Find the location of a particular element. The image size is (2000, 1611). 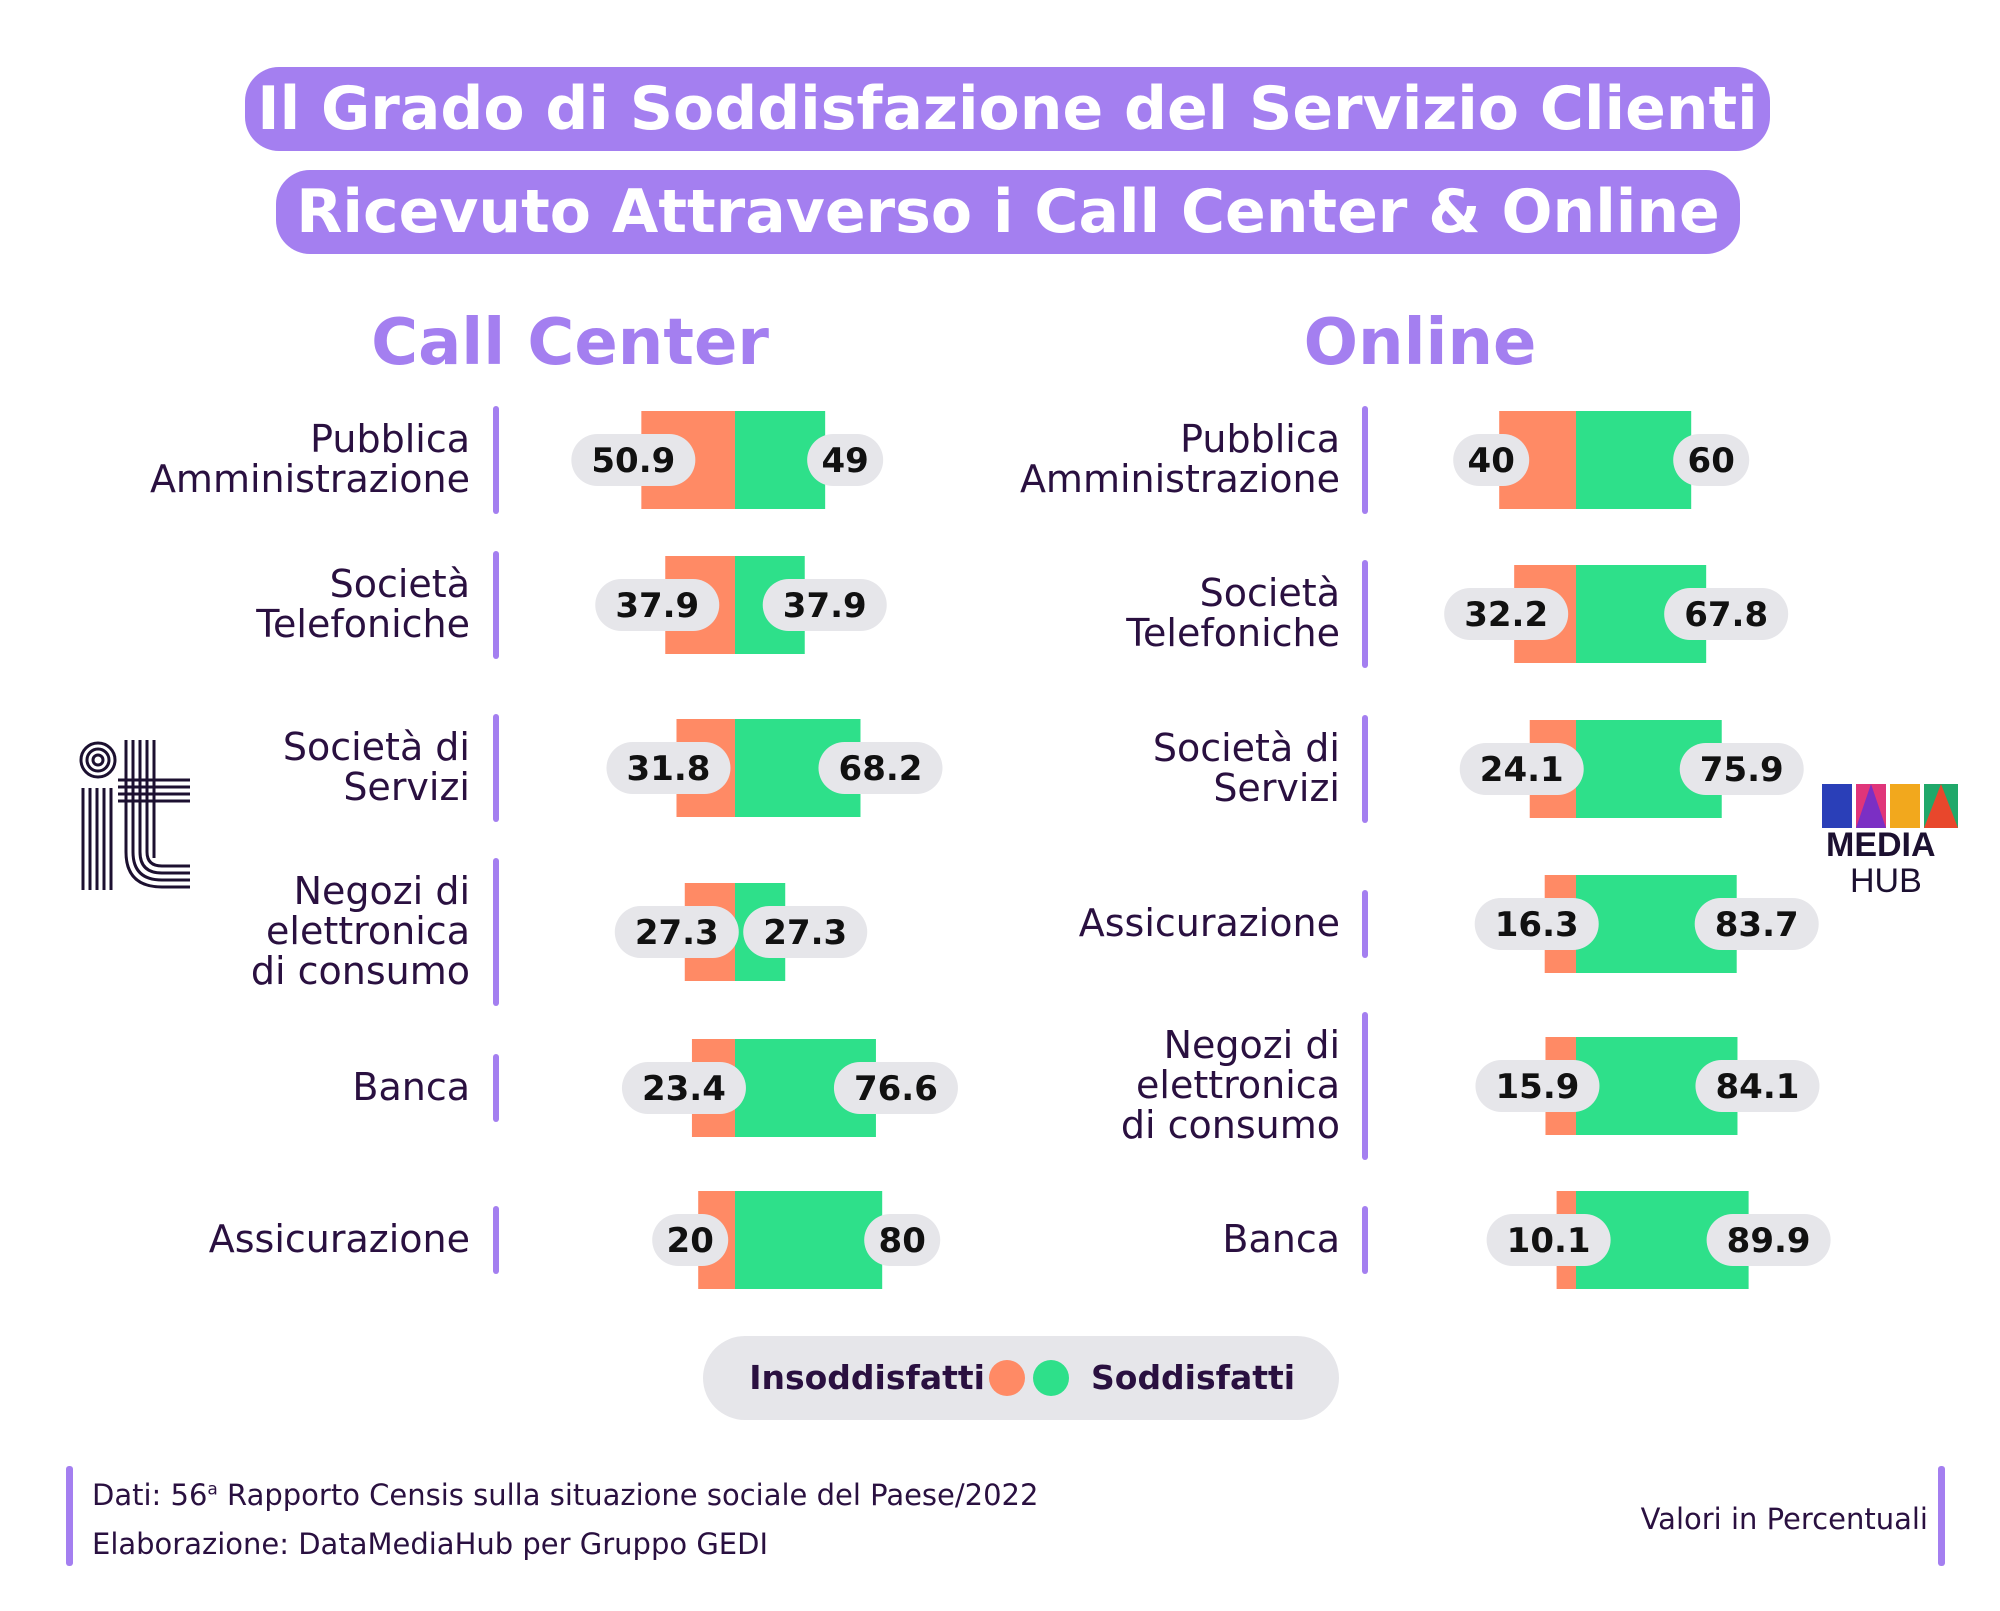

value-soddisfatti-1-2-pill is located at coordinates (1741, 769).